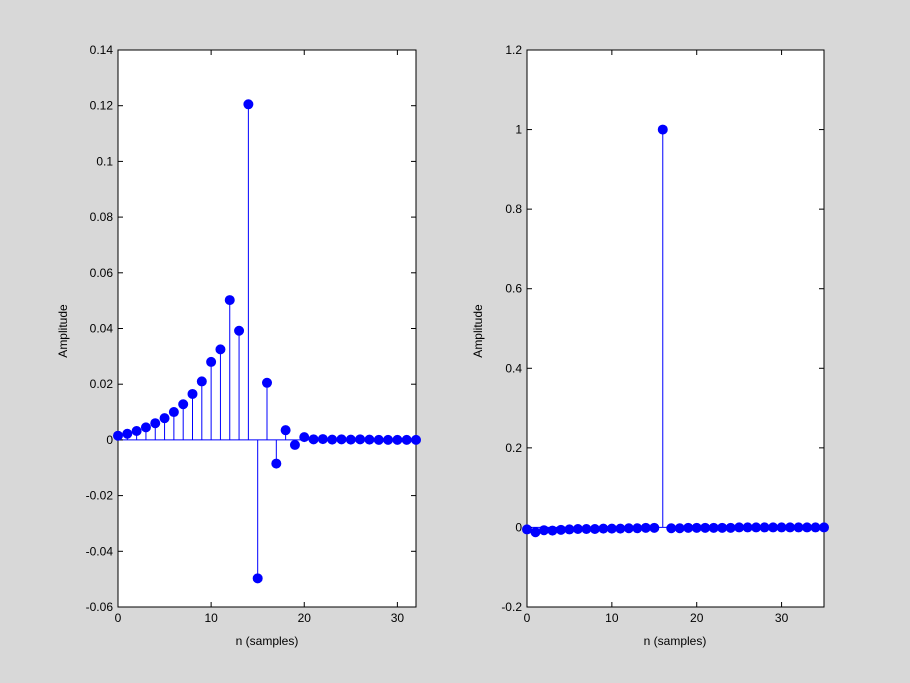  I want to click on left-ytick-label: -0.02, so click(100, 496).